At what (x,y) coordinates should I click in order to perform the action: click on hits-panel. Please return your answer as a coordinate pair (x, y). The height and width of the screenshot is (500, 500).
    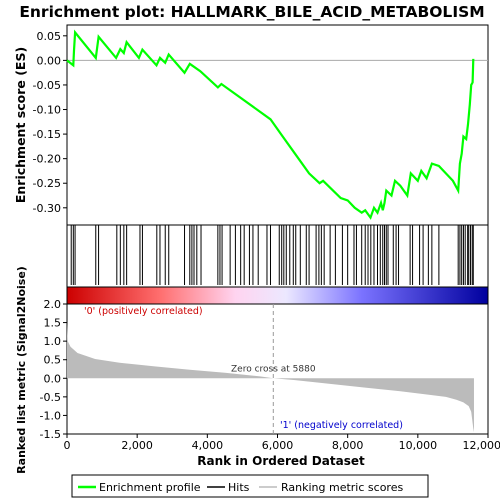
    Looking at the image, I should click on (277, 256).